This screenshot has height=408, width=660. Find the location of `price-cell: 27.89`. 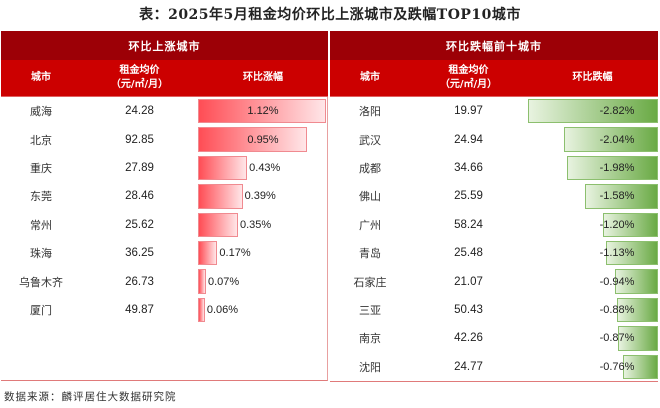

price-cell: 27.89 is located at coordinates (139, 167).